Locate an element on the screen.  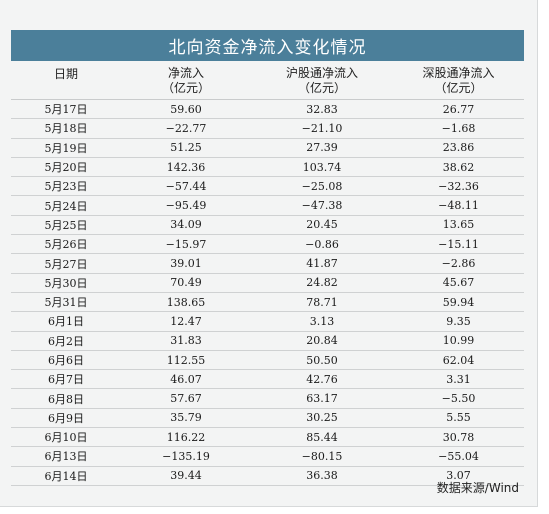
row-date: 5月25日 is located at coordinates (66, 225).